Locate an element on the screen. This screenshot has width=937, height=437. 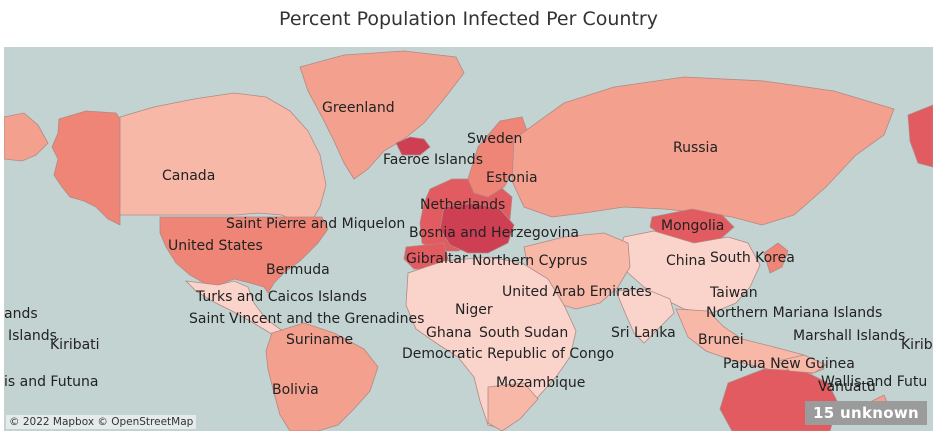
map-attribution: © 2022 Mapbox © OpenStreetMap is located at coordinates (101, 422).